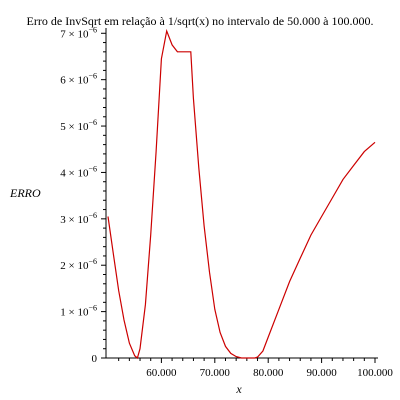 The height and width of the screenshot is (400, 400). Describe the element at coordinates (78, 218) in the screenshot. I see `y-tick-label: 3 × 10⁻⁶` at that location.